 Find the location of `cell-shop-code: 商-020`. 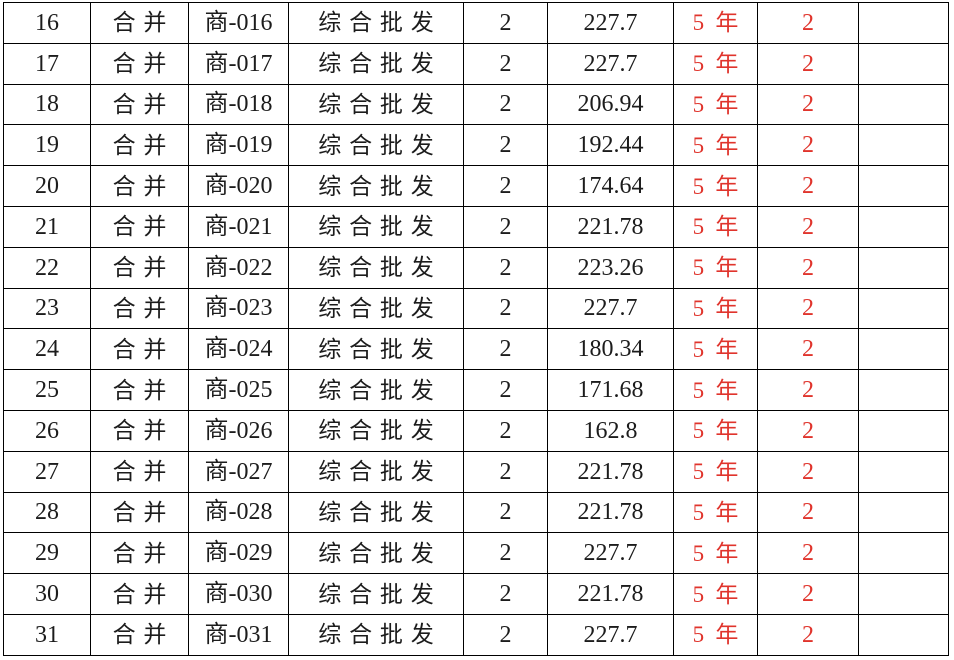

cell-shop-code: 商-020 is located at coordinates (238, 186).